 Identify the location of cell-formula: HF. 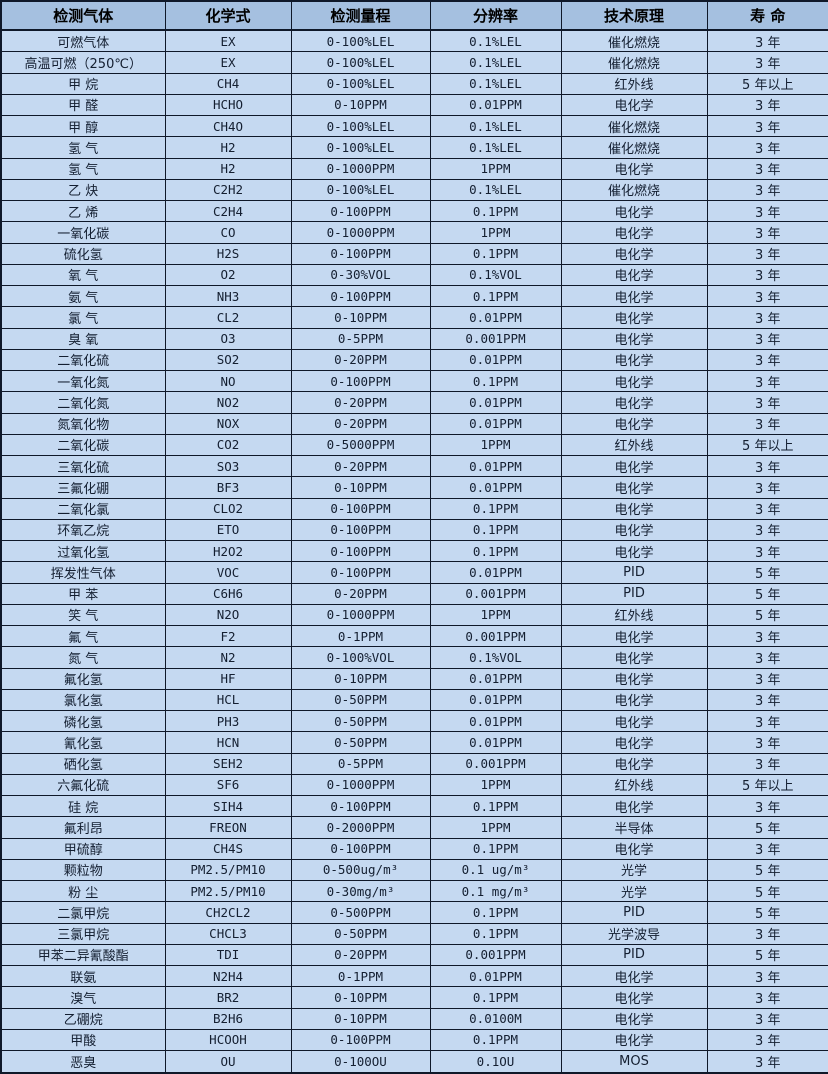
(228, 678).